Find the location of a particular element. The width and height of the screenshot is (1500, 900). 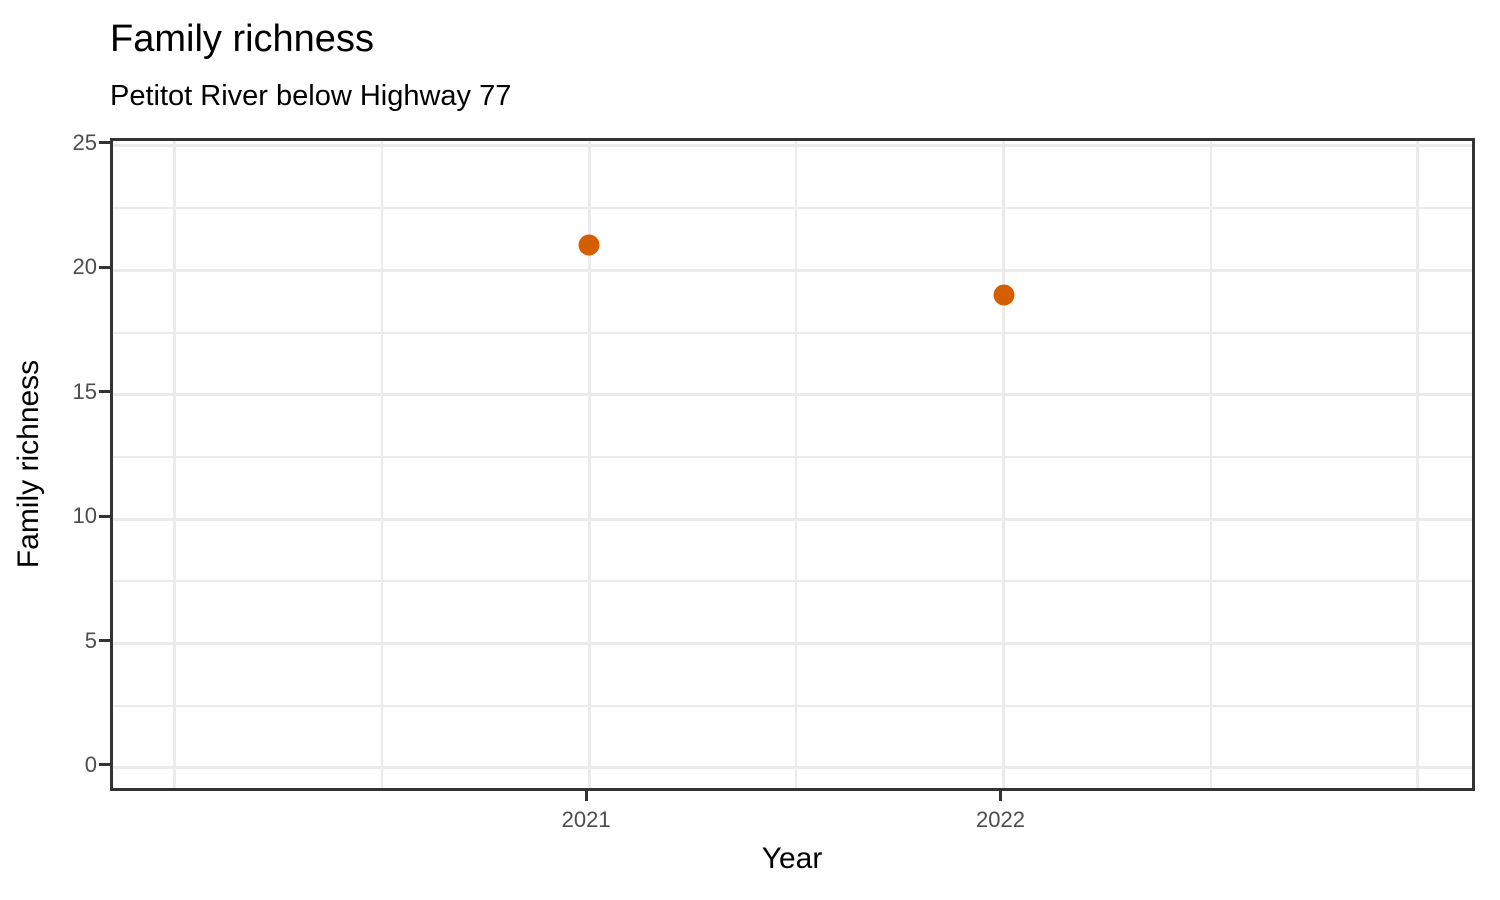

x-tick-label: 2021 is located at coordinates (586, 819).